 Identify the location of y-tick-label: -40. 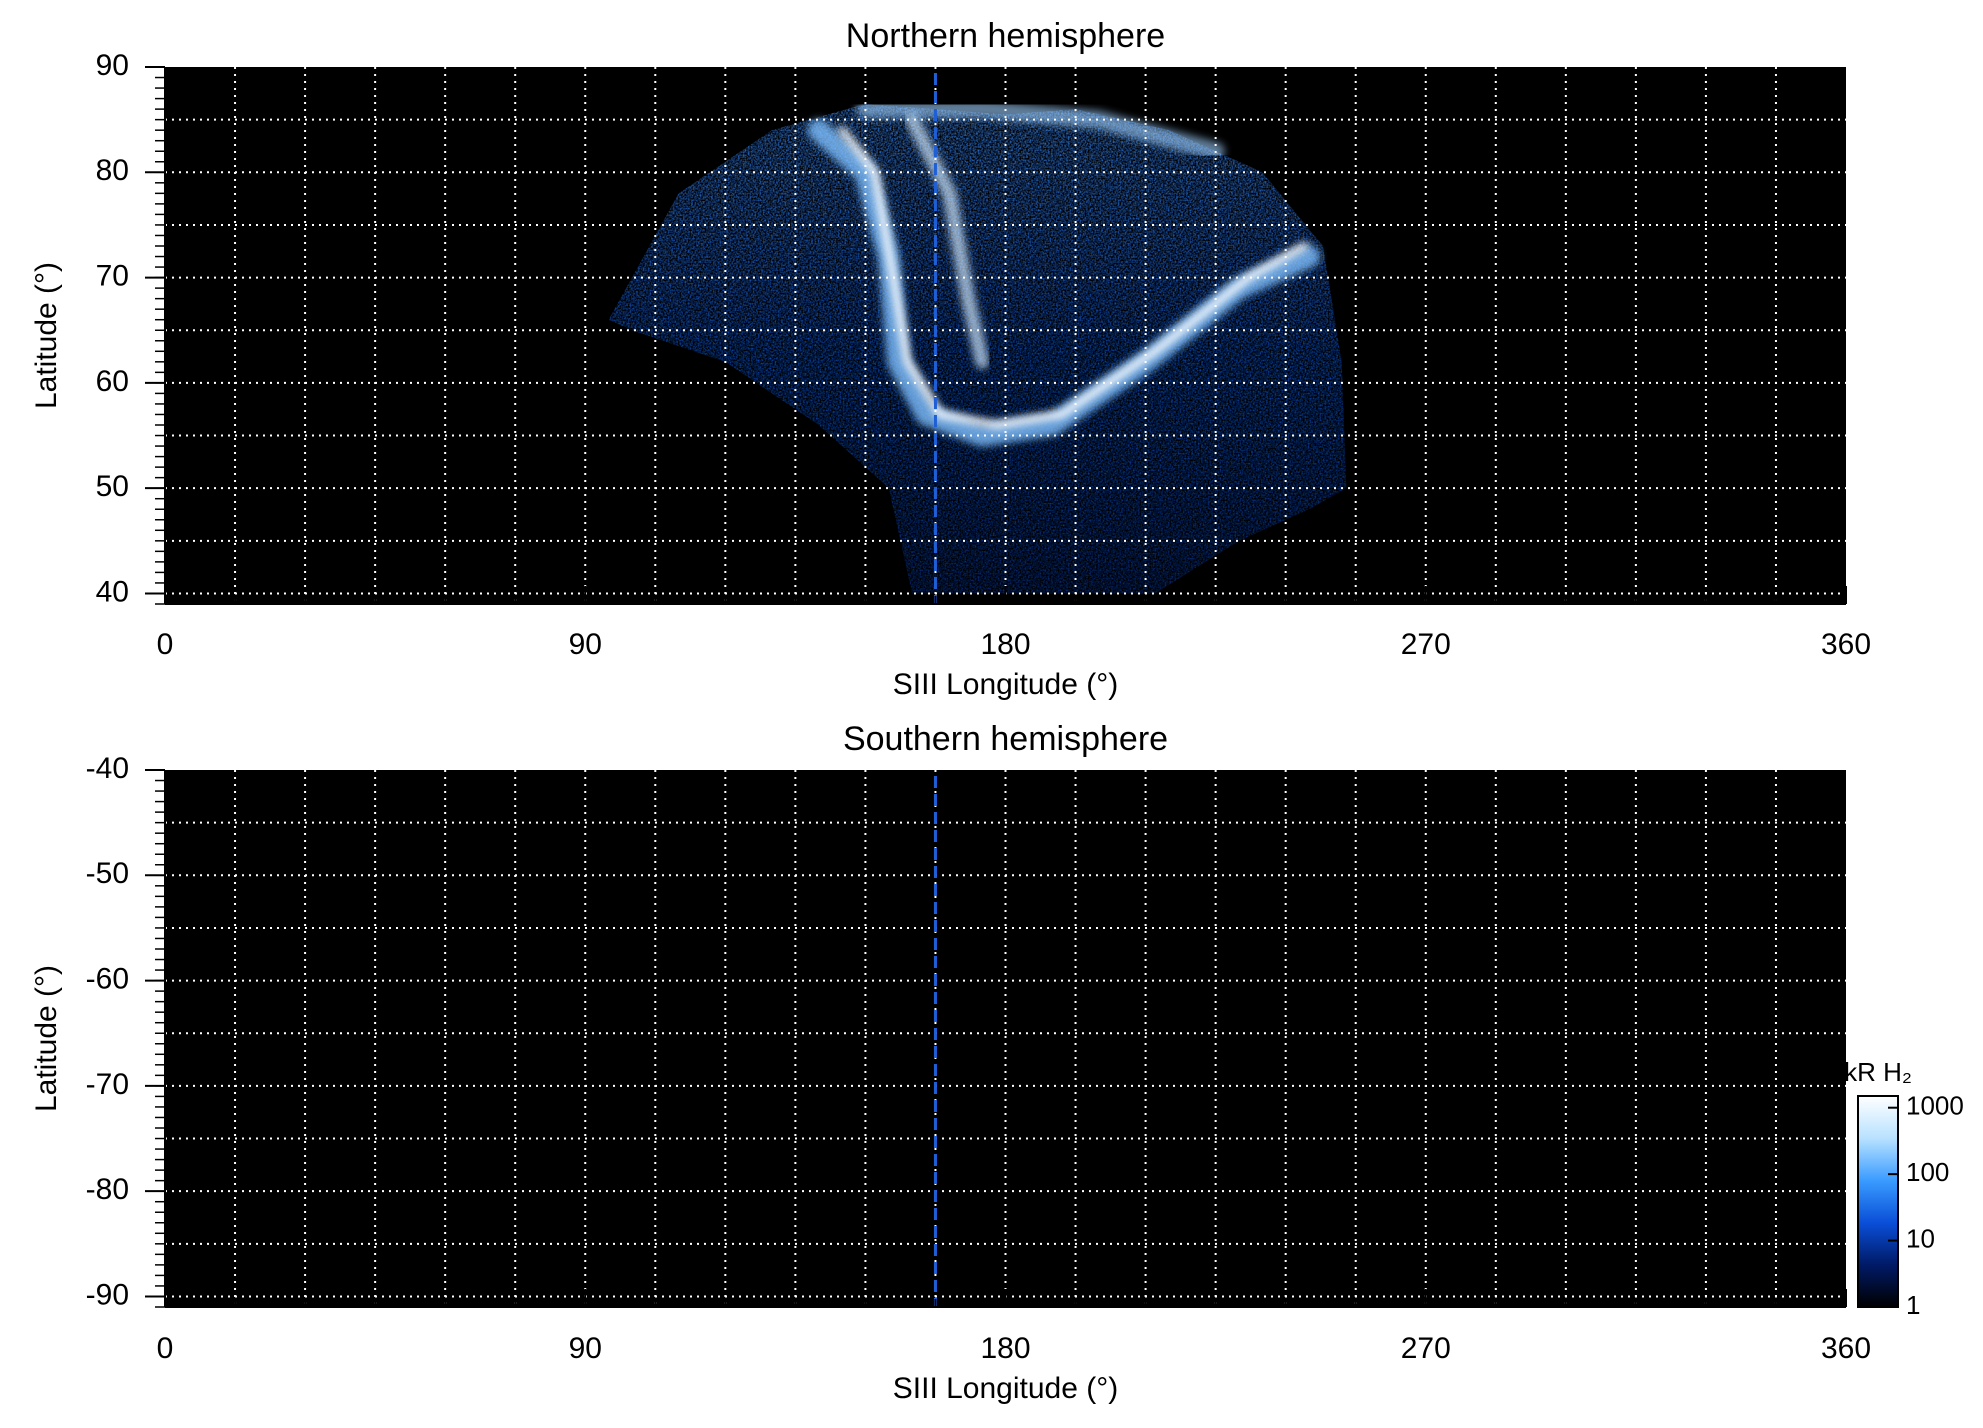
(107, 768).